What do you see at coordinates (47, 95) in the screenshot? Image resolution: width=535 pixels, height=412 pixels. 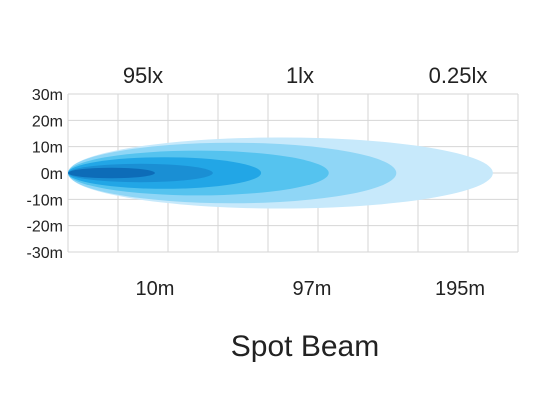 I see `y-tick-label: 30m` at bounding box center [47, 95].